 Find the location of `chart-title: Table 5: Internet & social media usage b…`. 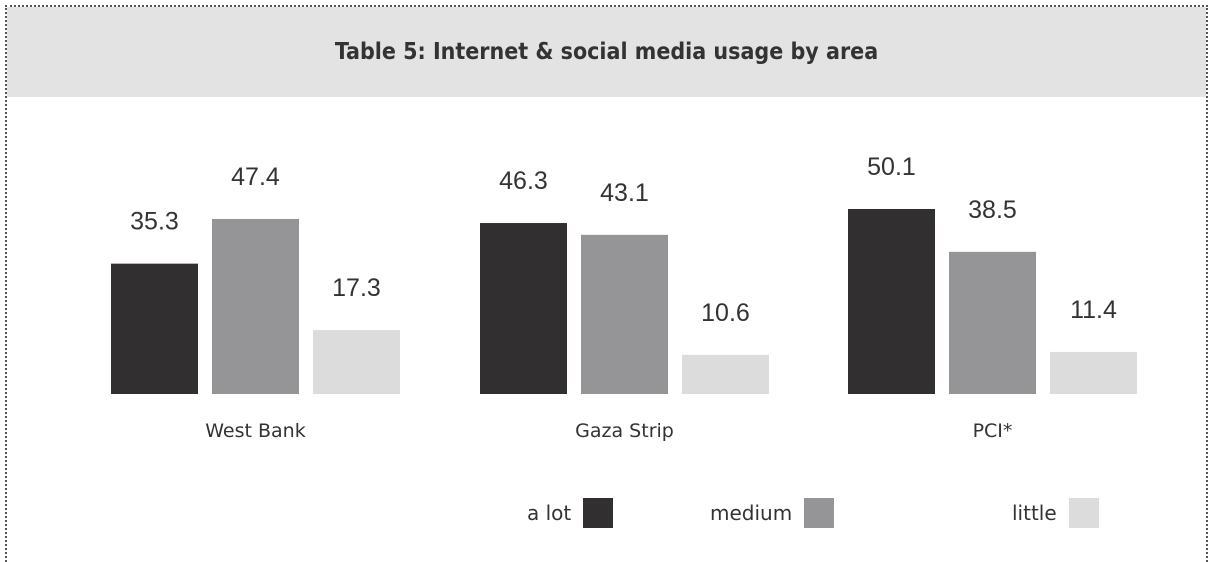

chart-title: Table 5: Internet & social media usage b… is located at coordinates (606, 52).